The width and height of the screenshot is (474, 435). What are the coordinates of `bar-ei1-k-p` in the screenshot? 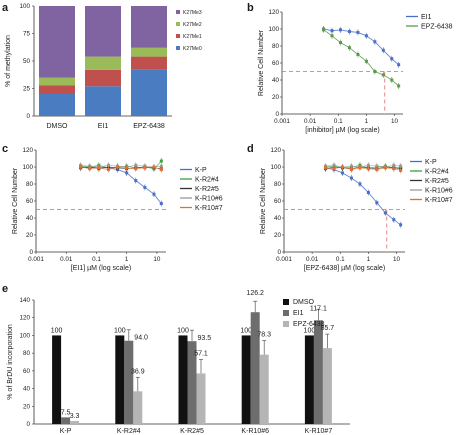 It's located at (66, 420).